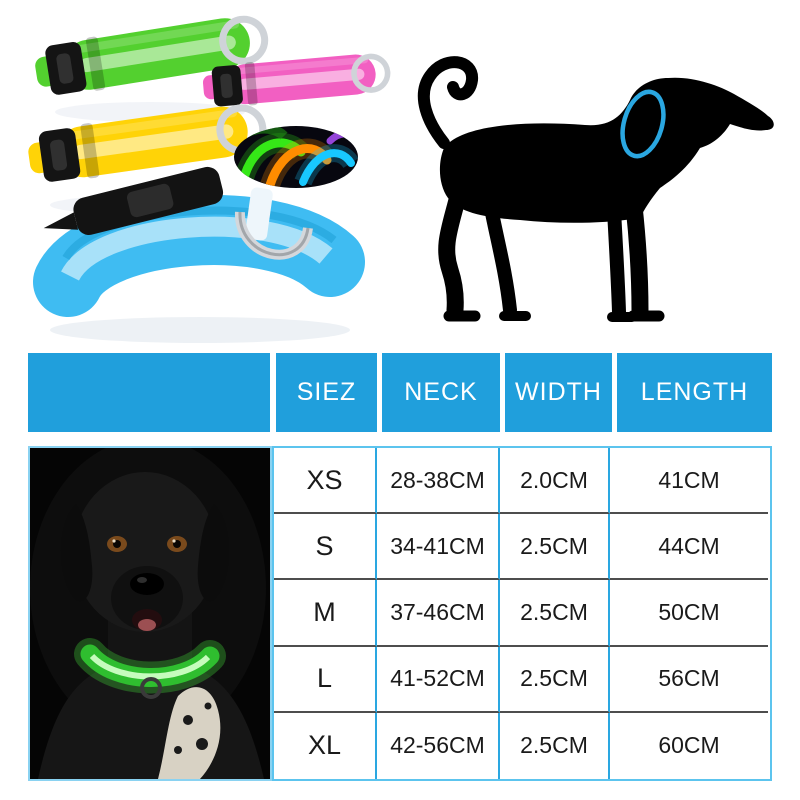 This screenshot has height=800, width=800. I want to click on night-glow-inset, so click(296, 157).